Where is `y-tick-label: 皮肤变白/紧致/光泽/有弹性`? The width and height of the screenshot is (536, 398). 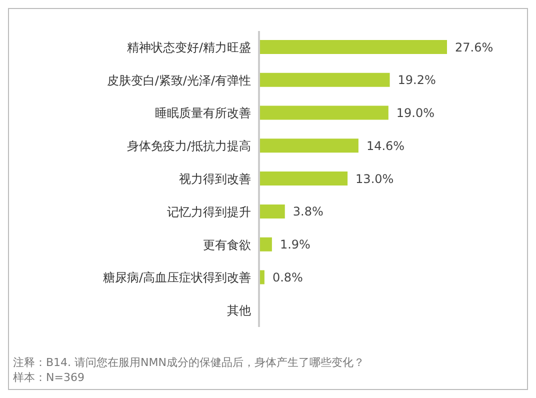
y-tick-label: 皮肤变白/紧致/光泽/有弹性 is located at coordinates (178, 80).